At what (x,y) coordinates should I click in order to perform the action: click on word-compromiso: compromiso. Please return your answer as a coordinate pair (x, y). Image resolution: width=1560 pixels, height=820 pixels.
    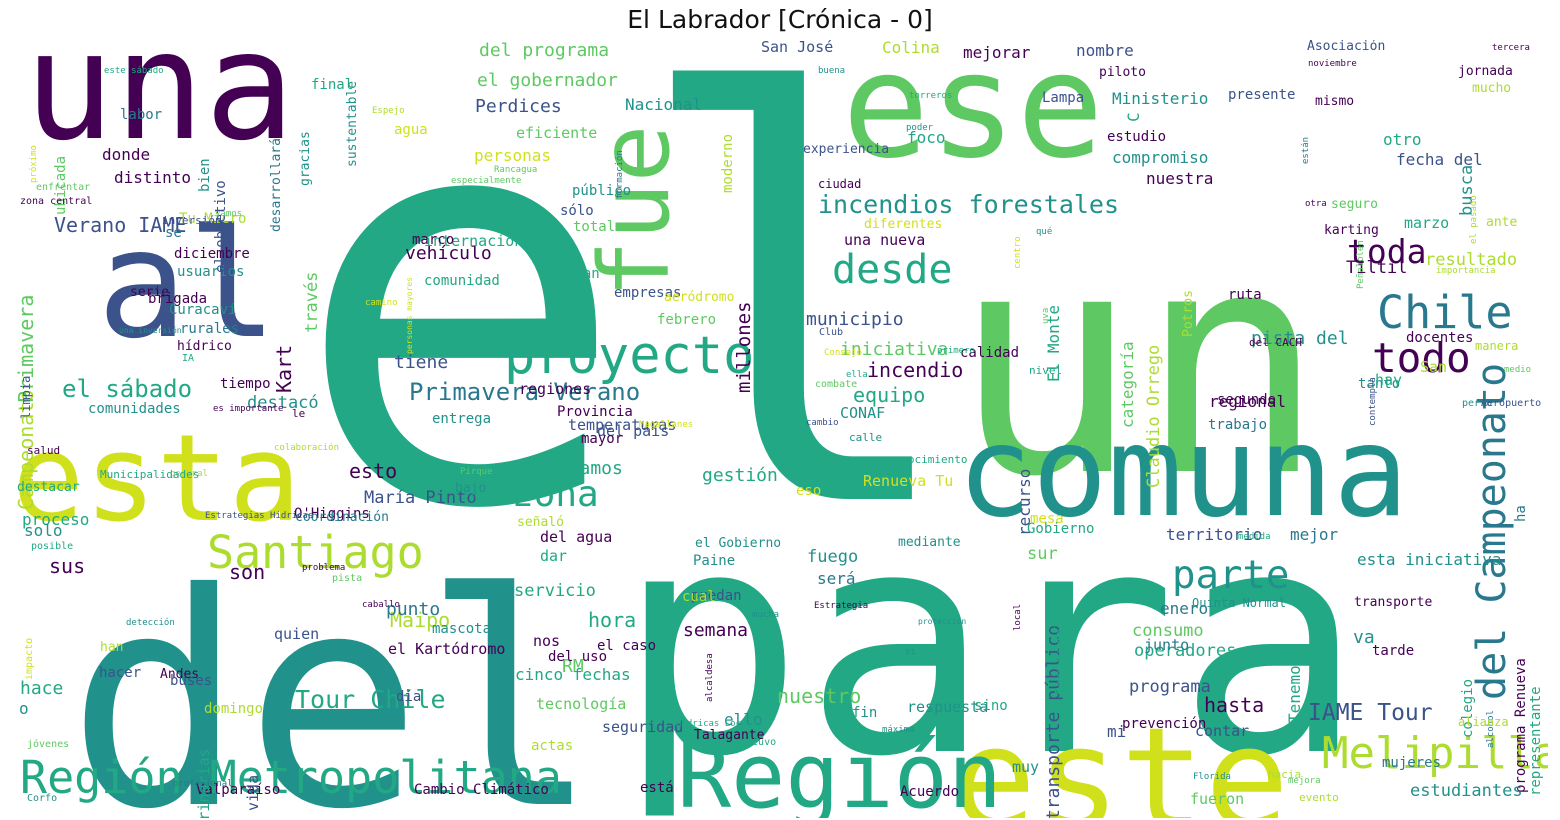
    Looking at the image, I should click on (1160, 157).